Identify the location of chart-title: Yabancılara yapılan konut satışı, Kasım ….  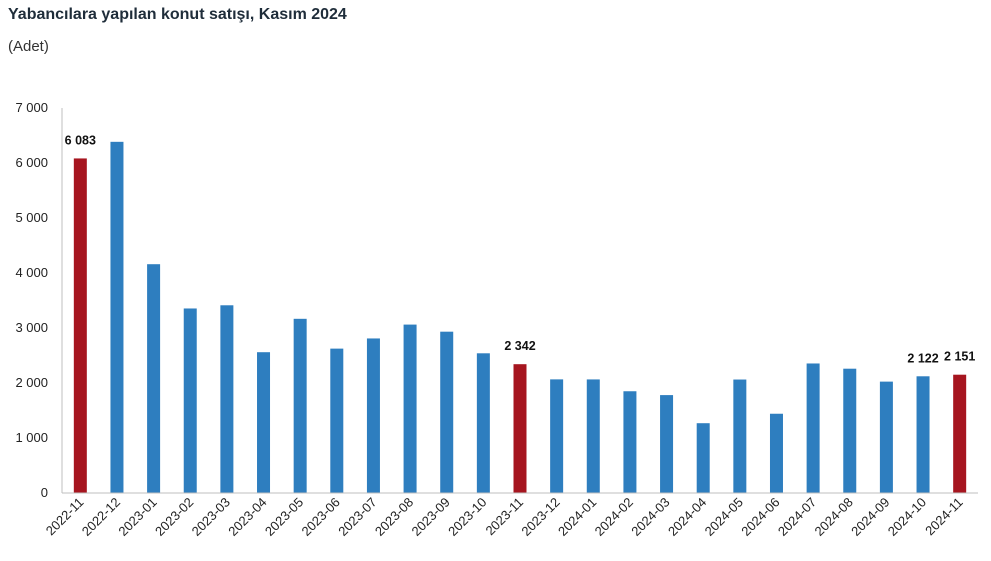
(177, 14).